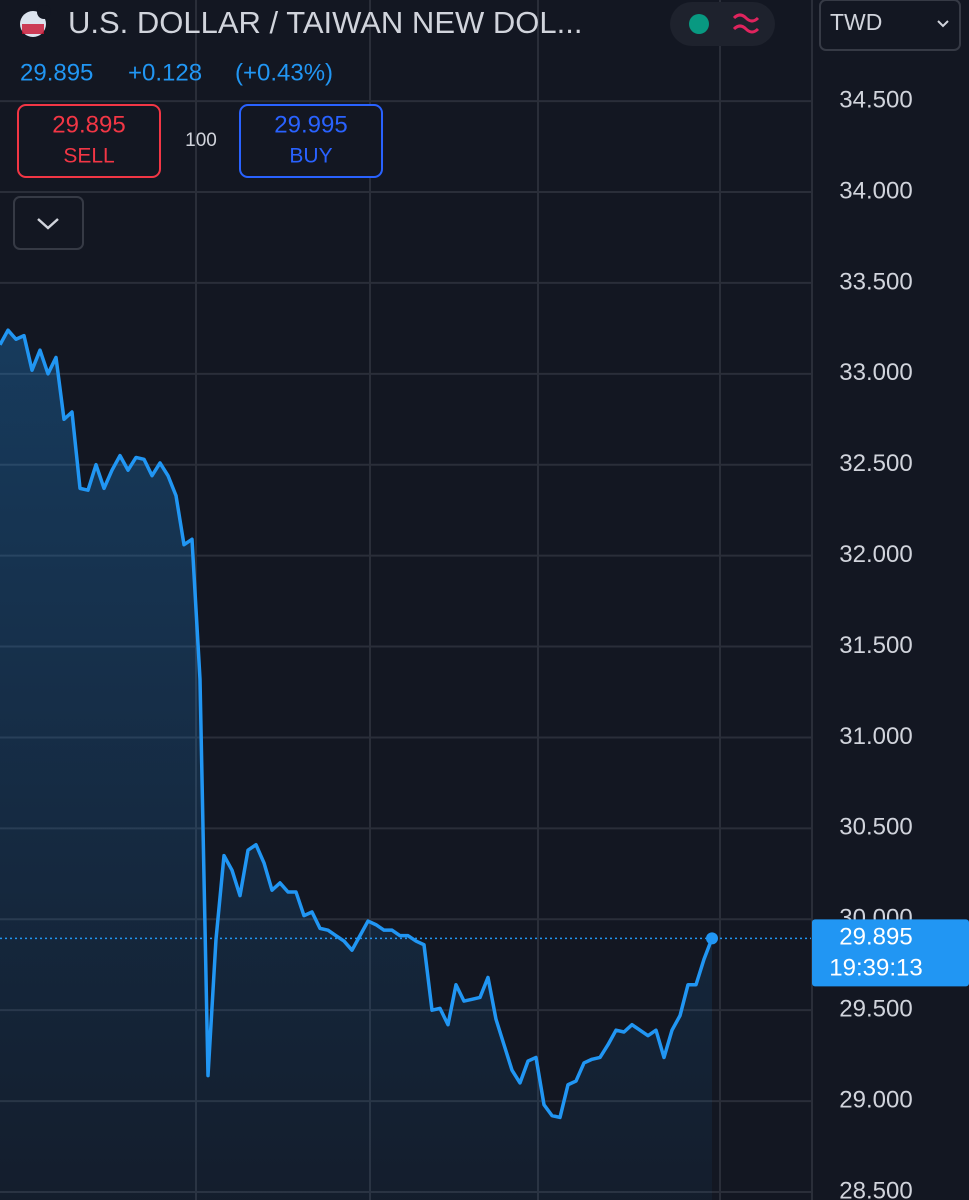  Describe the element at coordinates (875, 190) in the screenshot. I see `y-tick-label: 34.000` at that location.